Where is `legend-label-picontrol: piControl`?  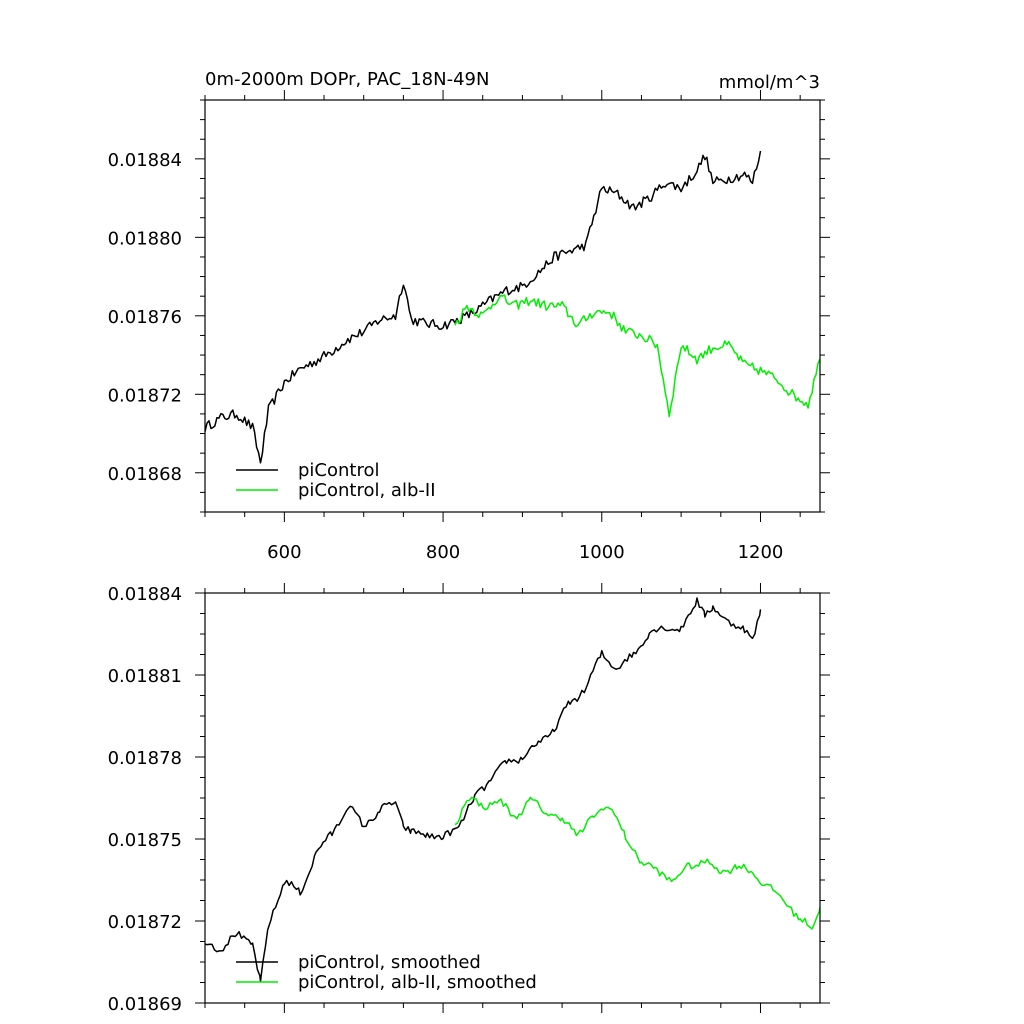
legend-label-picontrol: piControl is located at coordinates (339, 470).